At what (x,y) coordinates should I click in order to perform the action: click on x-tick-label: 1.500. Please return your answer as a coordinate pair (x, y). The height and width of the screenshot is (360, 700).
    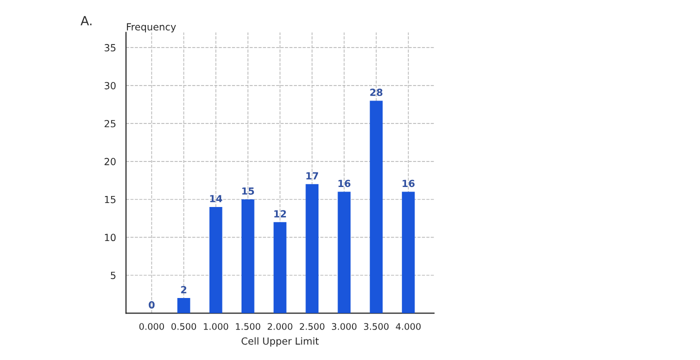
    Looking at the image, I should click on (248, 326).